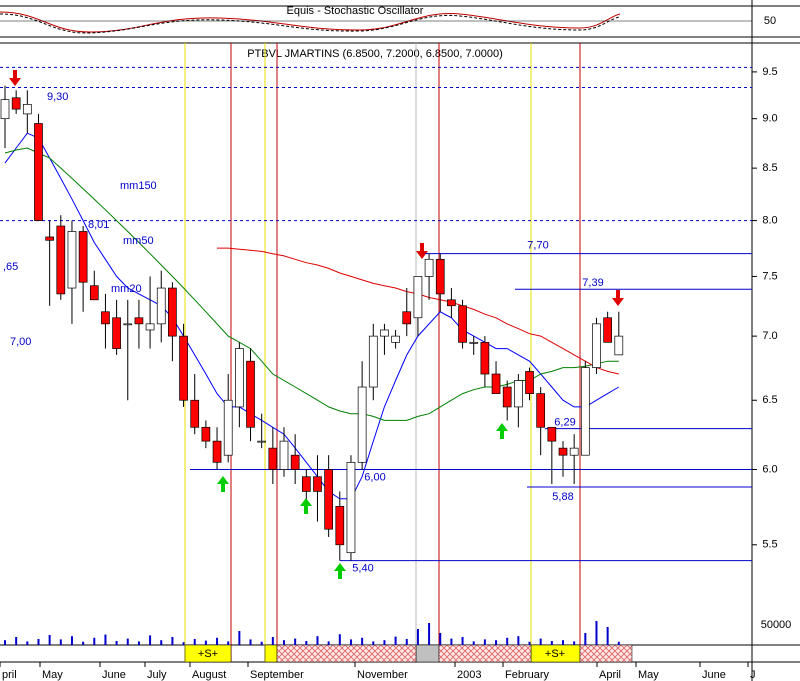 This screenshot has width=800, height=681. Describe the element at coordinates (769, 72) in the screenshot. I see `y-tick-label: 9.5` at that location.